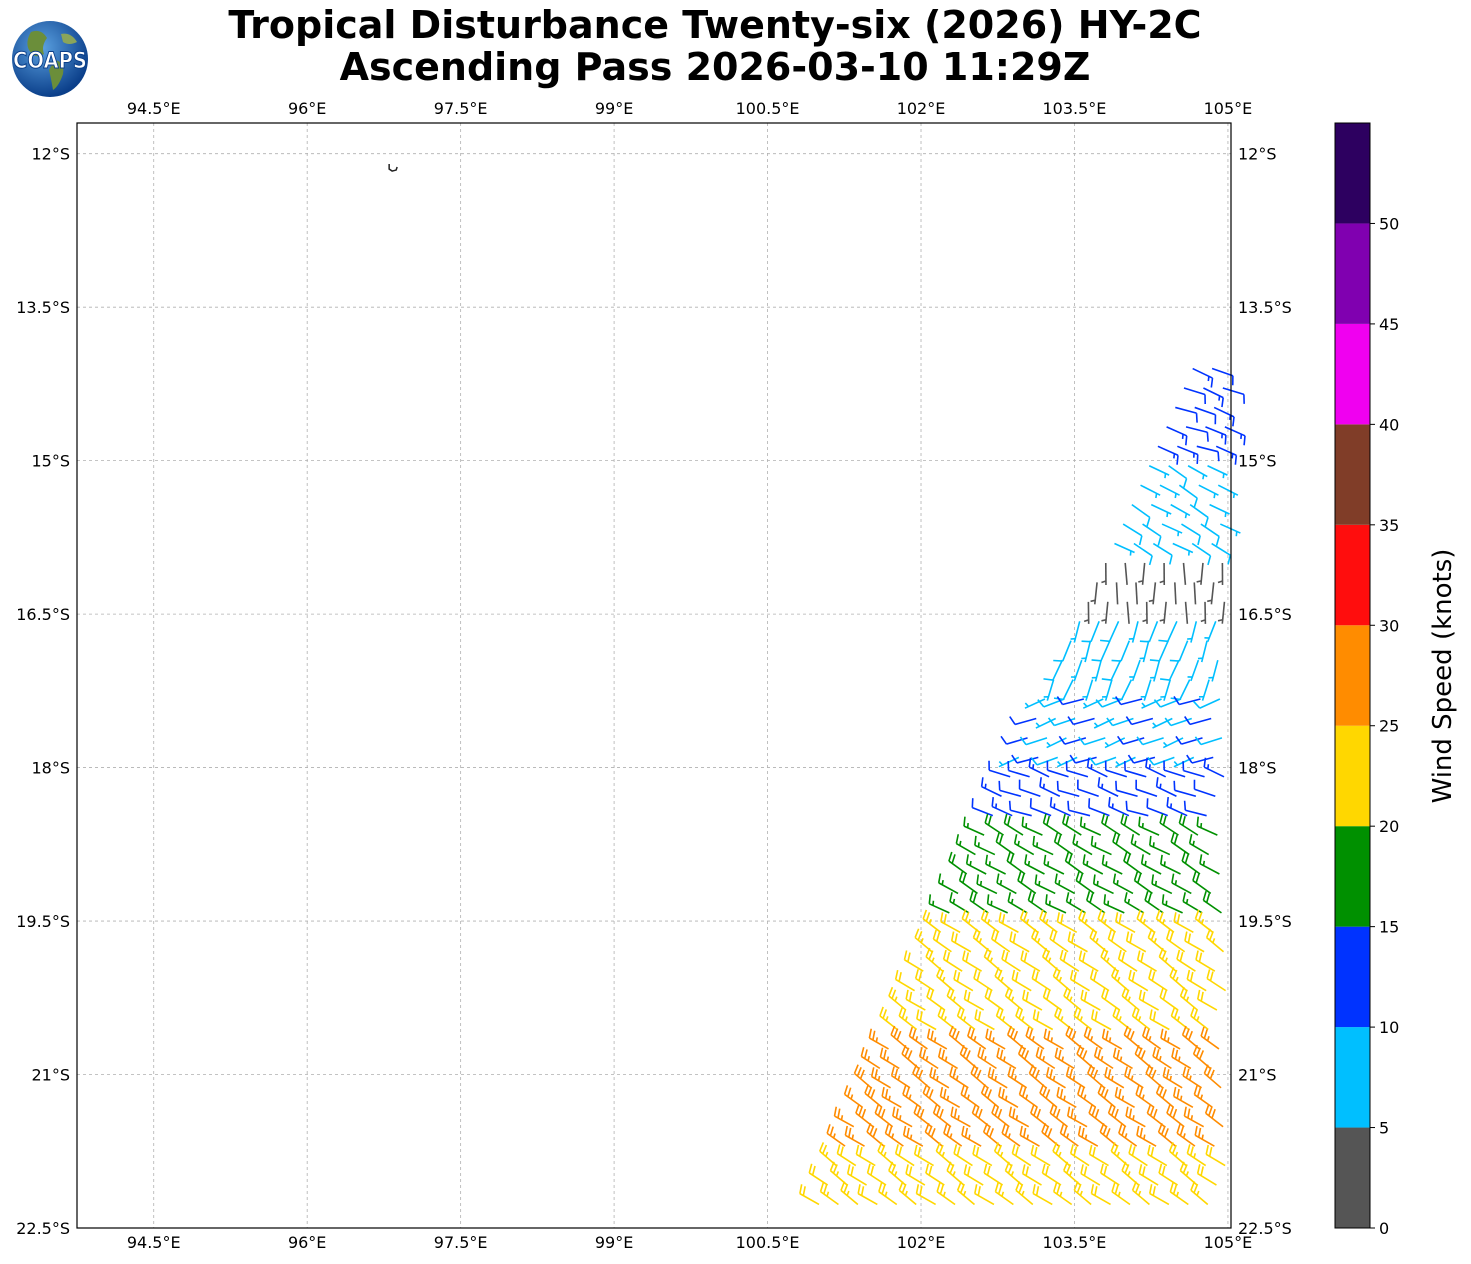 The image size is (1471, 1264). I want to click on lon-tick-label-top: 99°E, so click(614, 108).